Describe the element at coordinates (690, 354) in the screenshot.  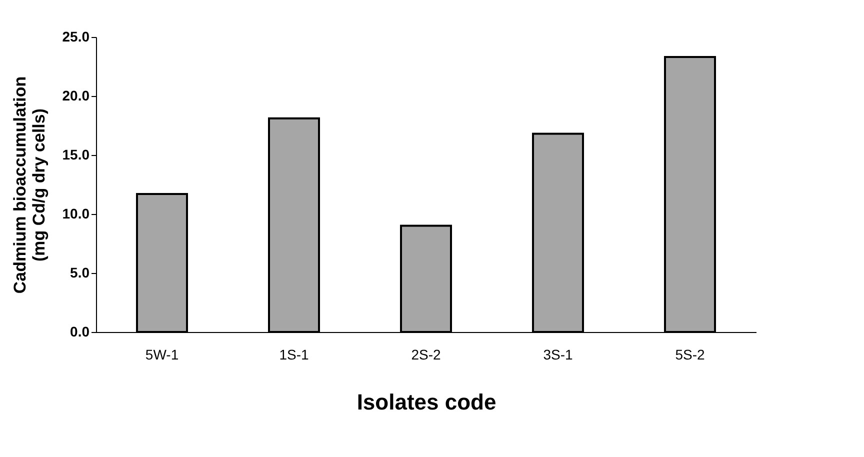
I see `x-tick-label: 5S-2` at that location.